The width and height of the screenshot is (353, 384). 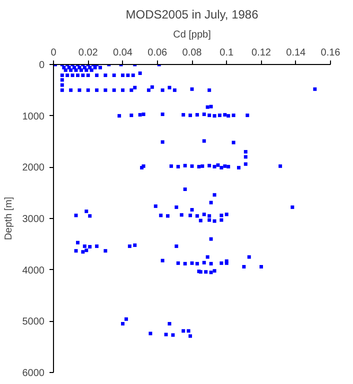 What do you see at coordinates (33, 322) in the screenshot?
I see `y-tick-label: 5000` at bounding box center [33, 322].